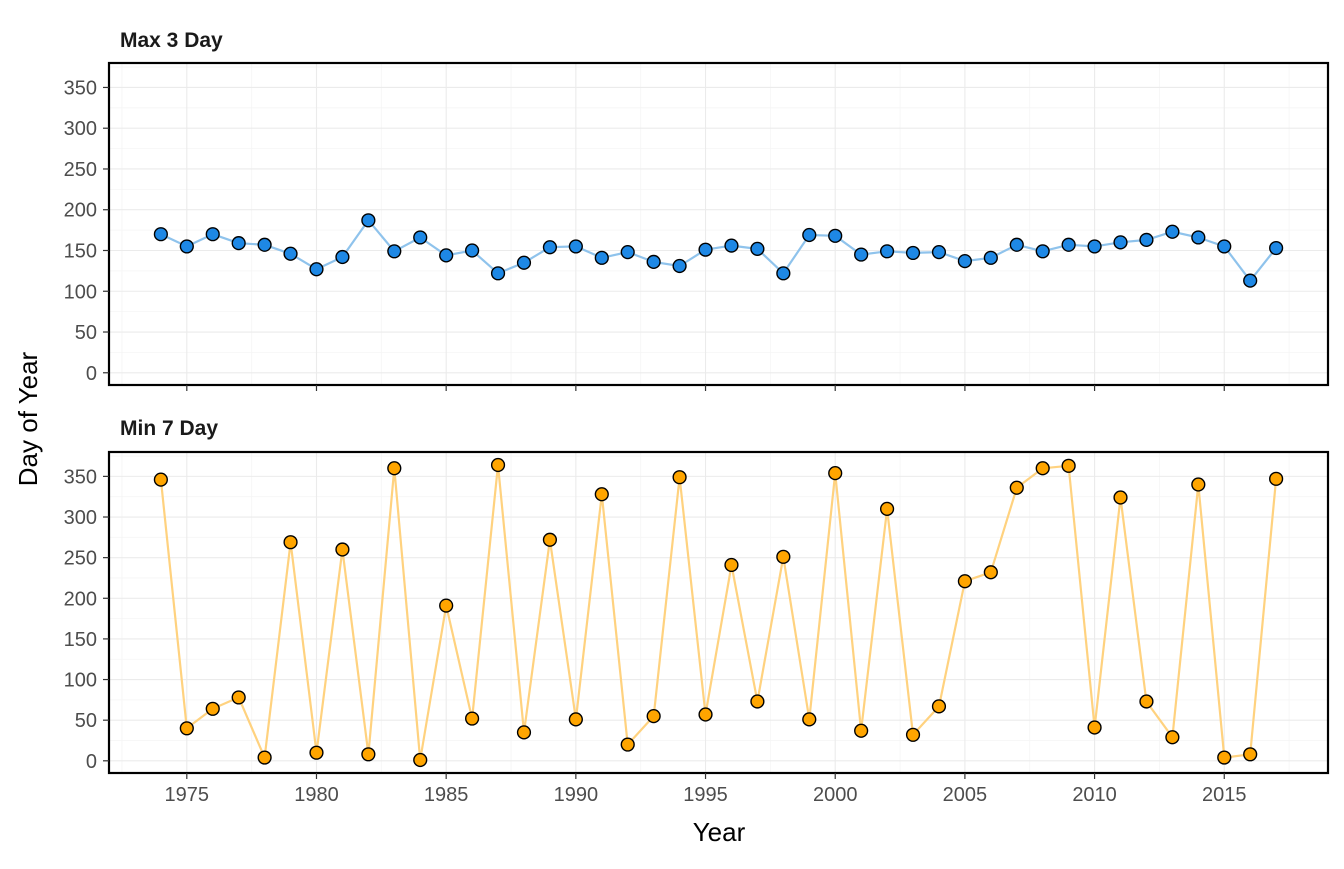 The image size is (1344, 869). Describe the element at coordinates (80, 559) in the screenshot. I see `min7-y-tick-label: 250` at that location.